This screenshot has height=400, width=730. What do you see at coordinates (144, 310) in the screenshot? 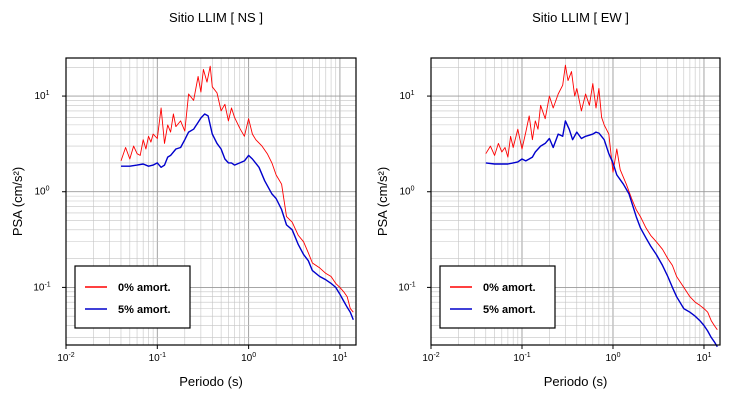
I see `chart-0-legend-label: 5% amort.` at bounding box center [144, 310].